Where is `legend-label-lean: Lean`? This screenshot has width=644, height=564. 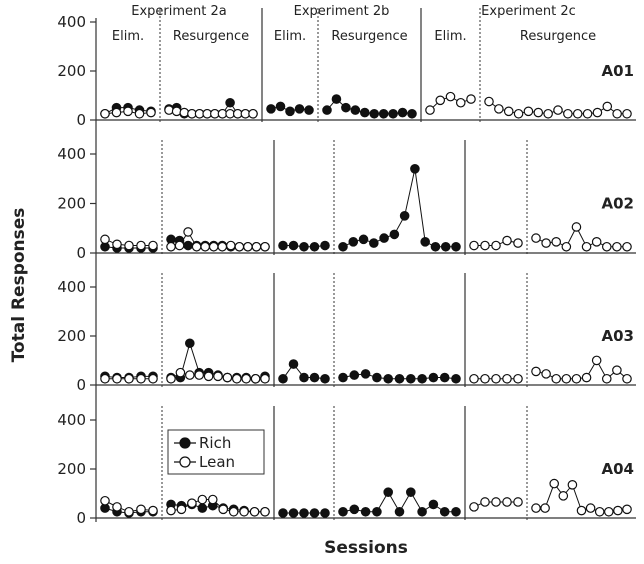 legend-label-lean: Lean is located at coordinates (217, 462).